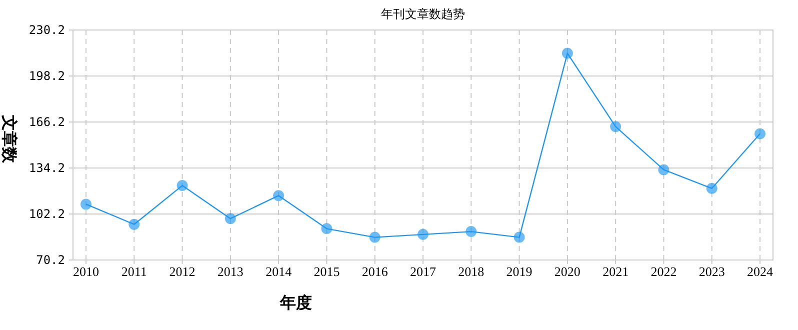 Image resolution: width=798 pixels, height=330 pixels. What do you see at coordinates (519, 271) in the screenshot?
I see `x-tick-label: 2019` at bounding box center [519, 271].